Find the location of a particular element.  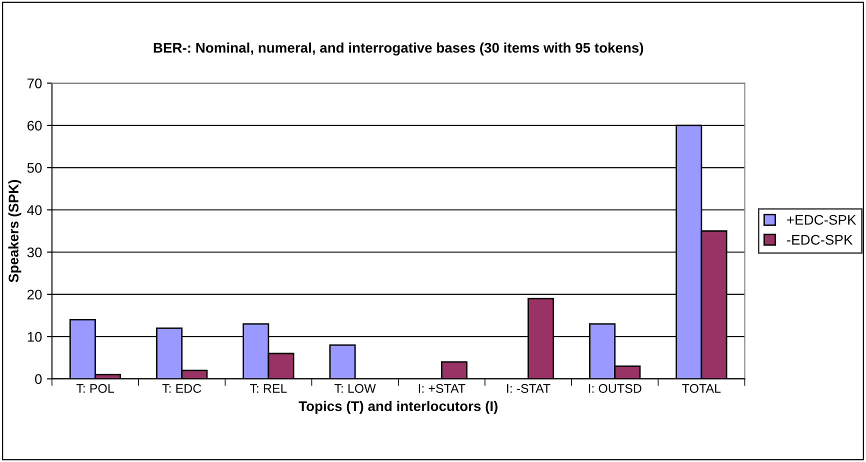

x-axis-title: Topics (T) and interlocutors (I) is located at coordinates (398, 407).